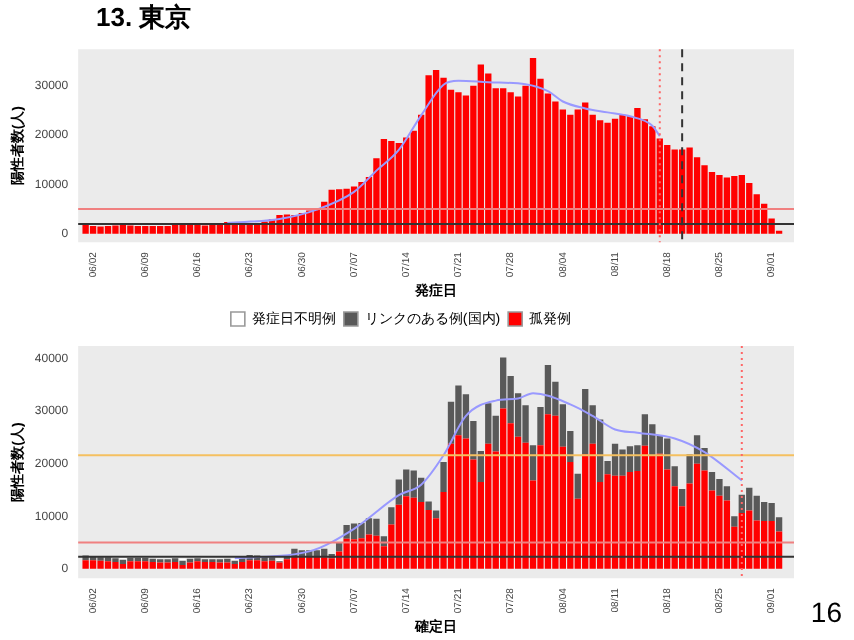 This screenshot has height=640, width=854. What do you see at coordinates (144, 18) in the screenshot?
I see `chart-title: 13. 東京` at bounding box center [144, 18].